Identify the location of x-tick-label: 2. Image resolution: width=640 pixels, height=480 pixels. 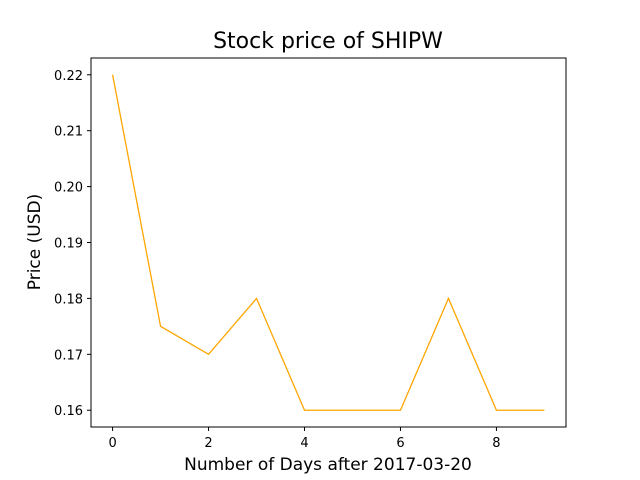
(208, 443).